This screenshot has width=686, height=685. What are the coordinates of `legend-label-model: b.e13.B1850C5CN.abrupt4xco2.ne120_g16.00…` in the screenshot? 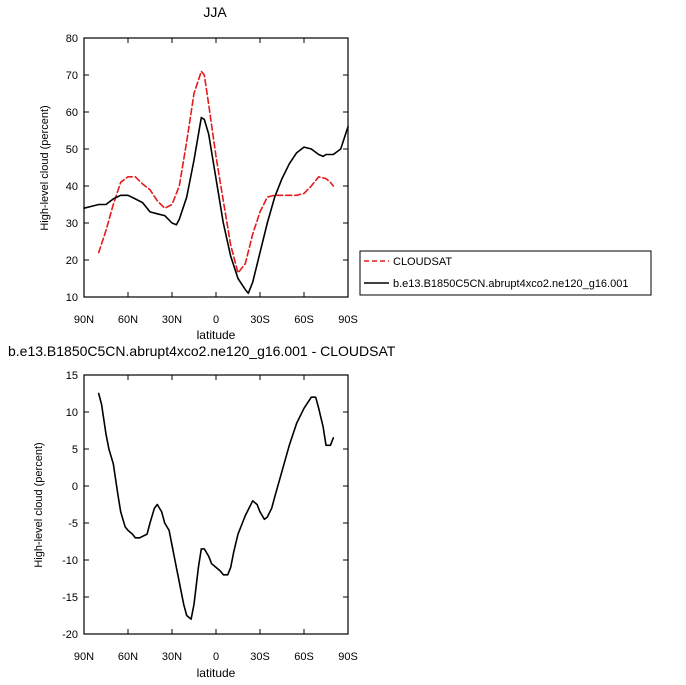 It's located at (510, 284).